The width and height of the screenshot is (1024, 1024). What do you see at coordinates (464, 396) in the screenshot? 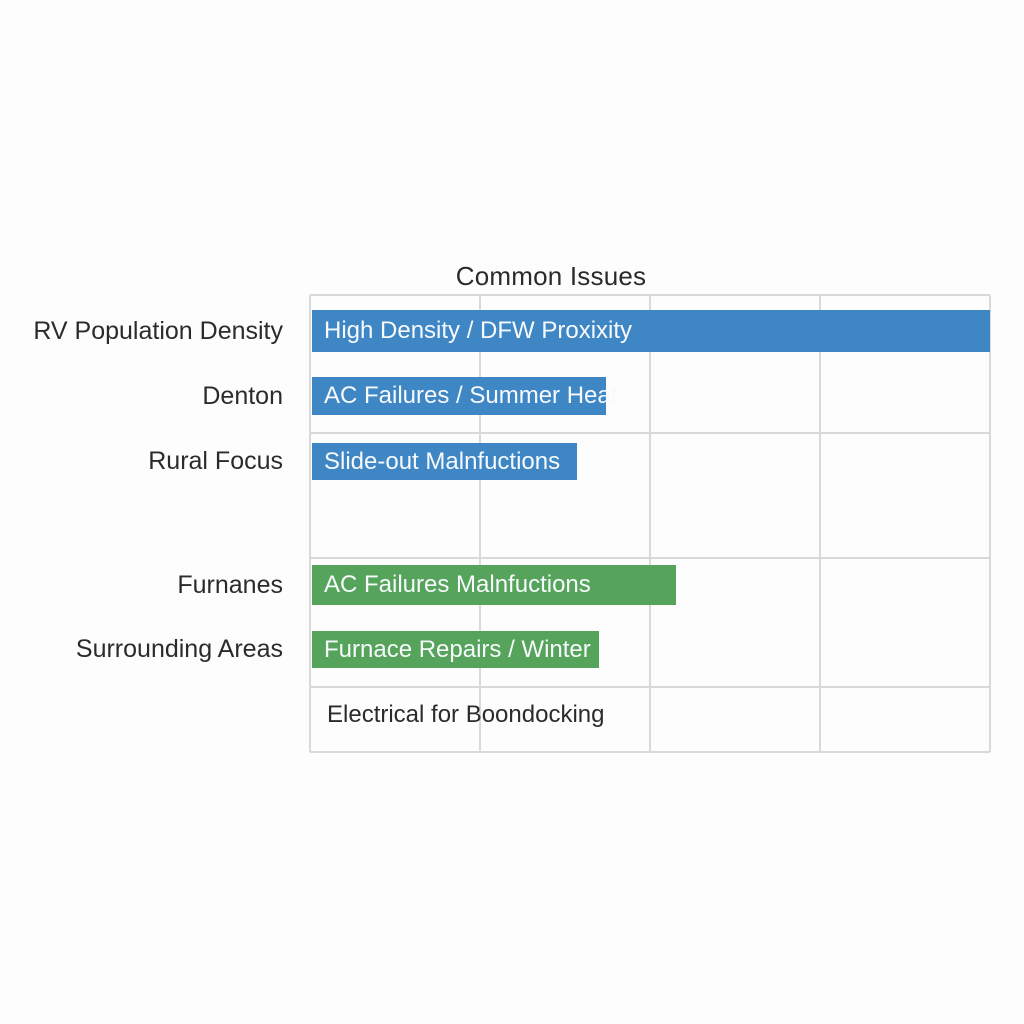
I see `bar-blue: AC Failures / Summer Heat` at bounding box center [464, 396].